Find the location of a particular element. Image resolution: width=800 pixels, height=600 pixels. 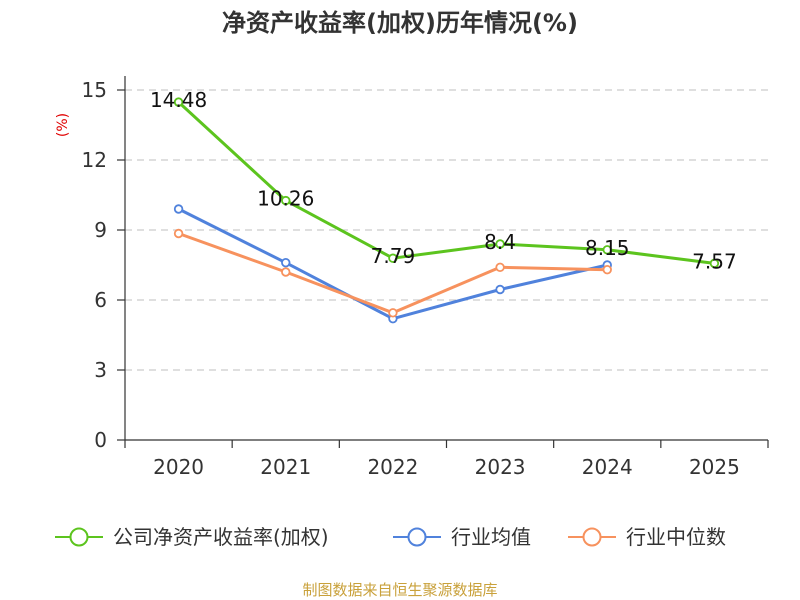

series-0-point-2020 is located at coordinates (178, 102).